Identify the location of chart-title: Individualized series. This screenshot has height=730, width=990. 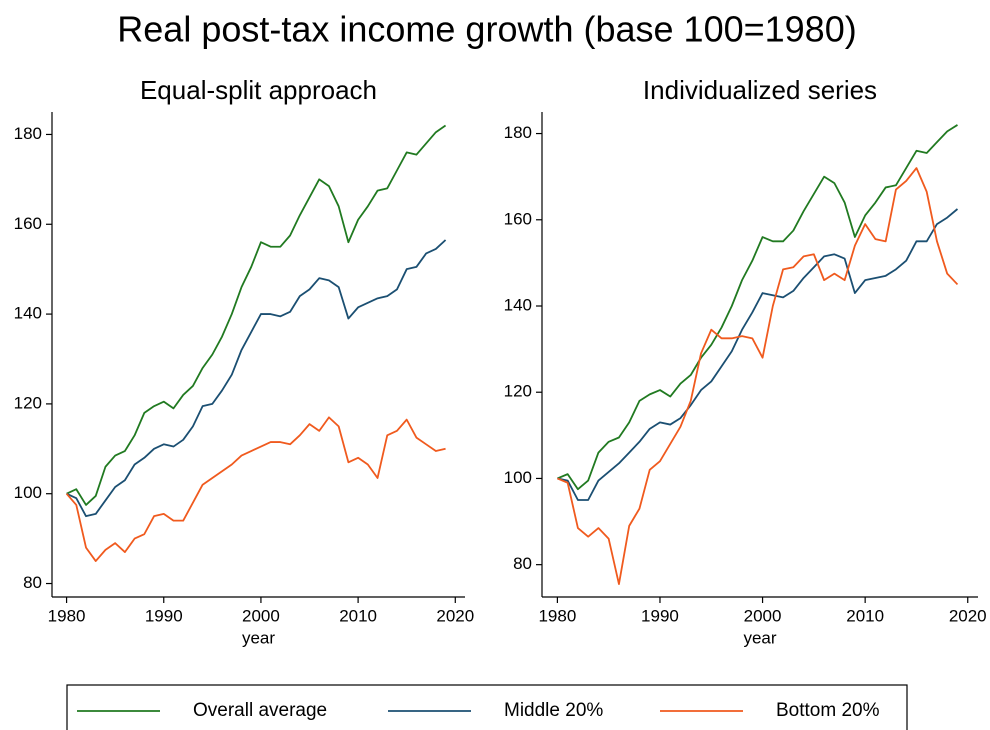
(760, 90).